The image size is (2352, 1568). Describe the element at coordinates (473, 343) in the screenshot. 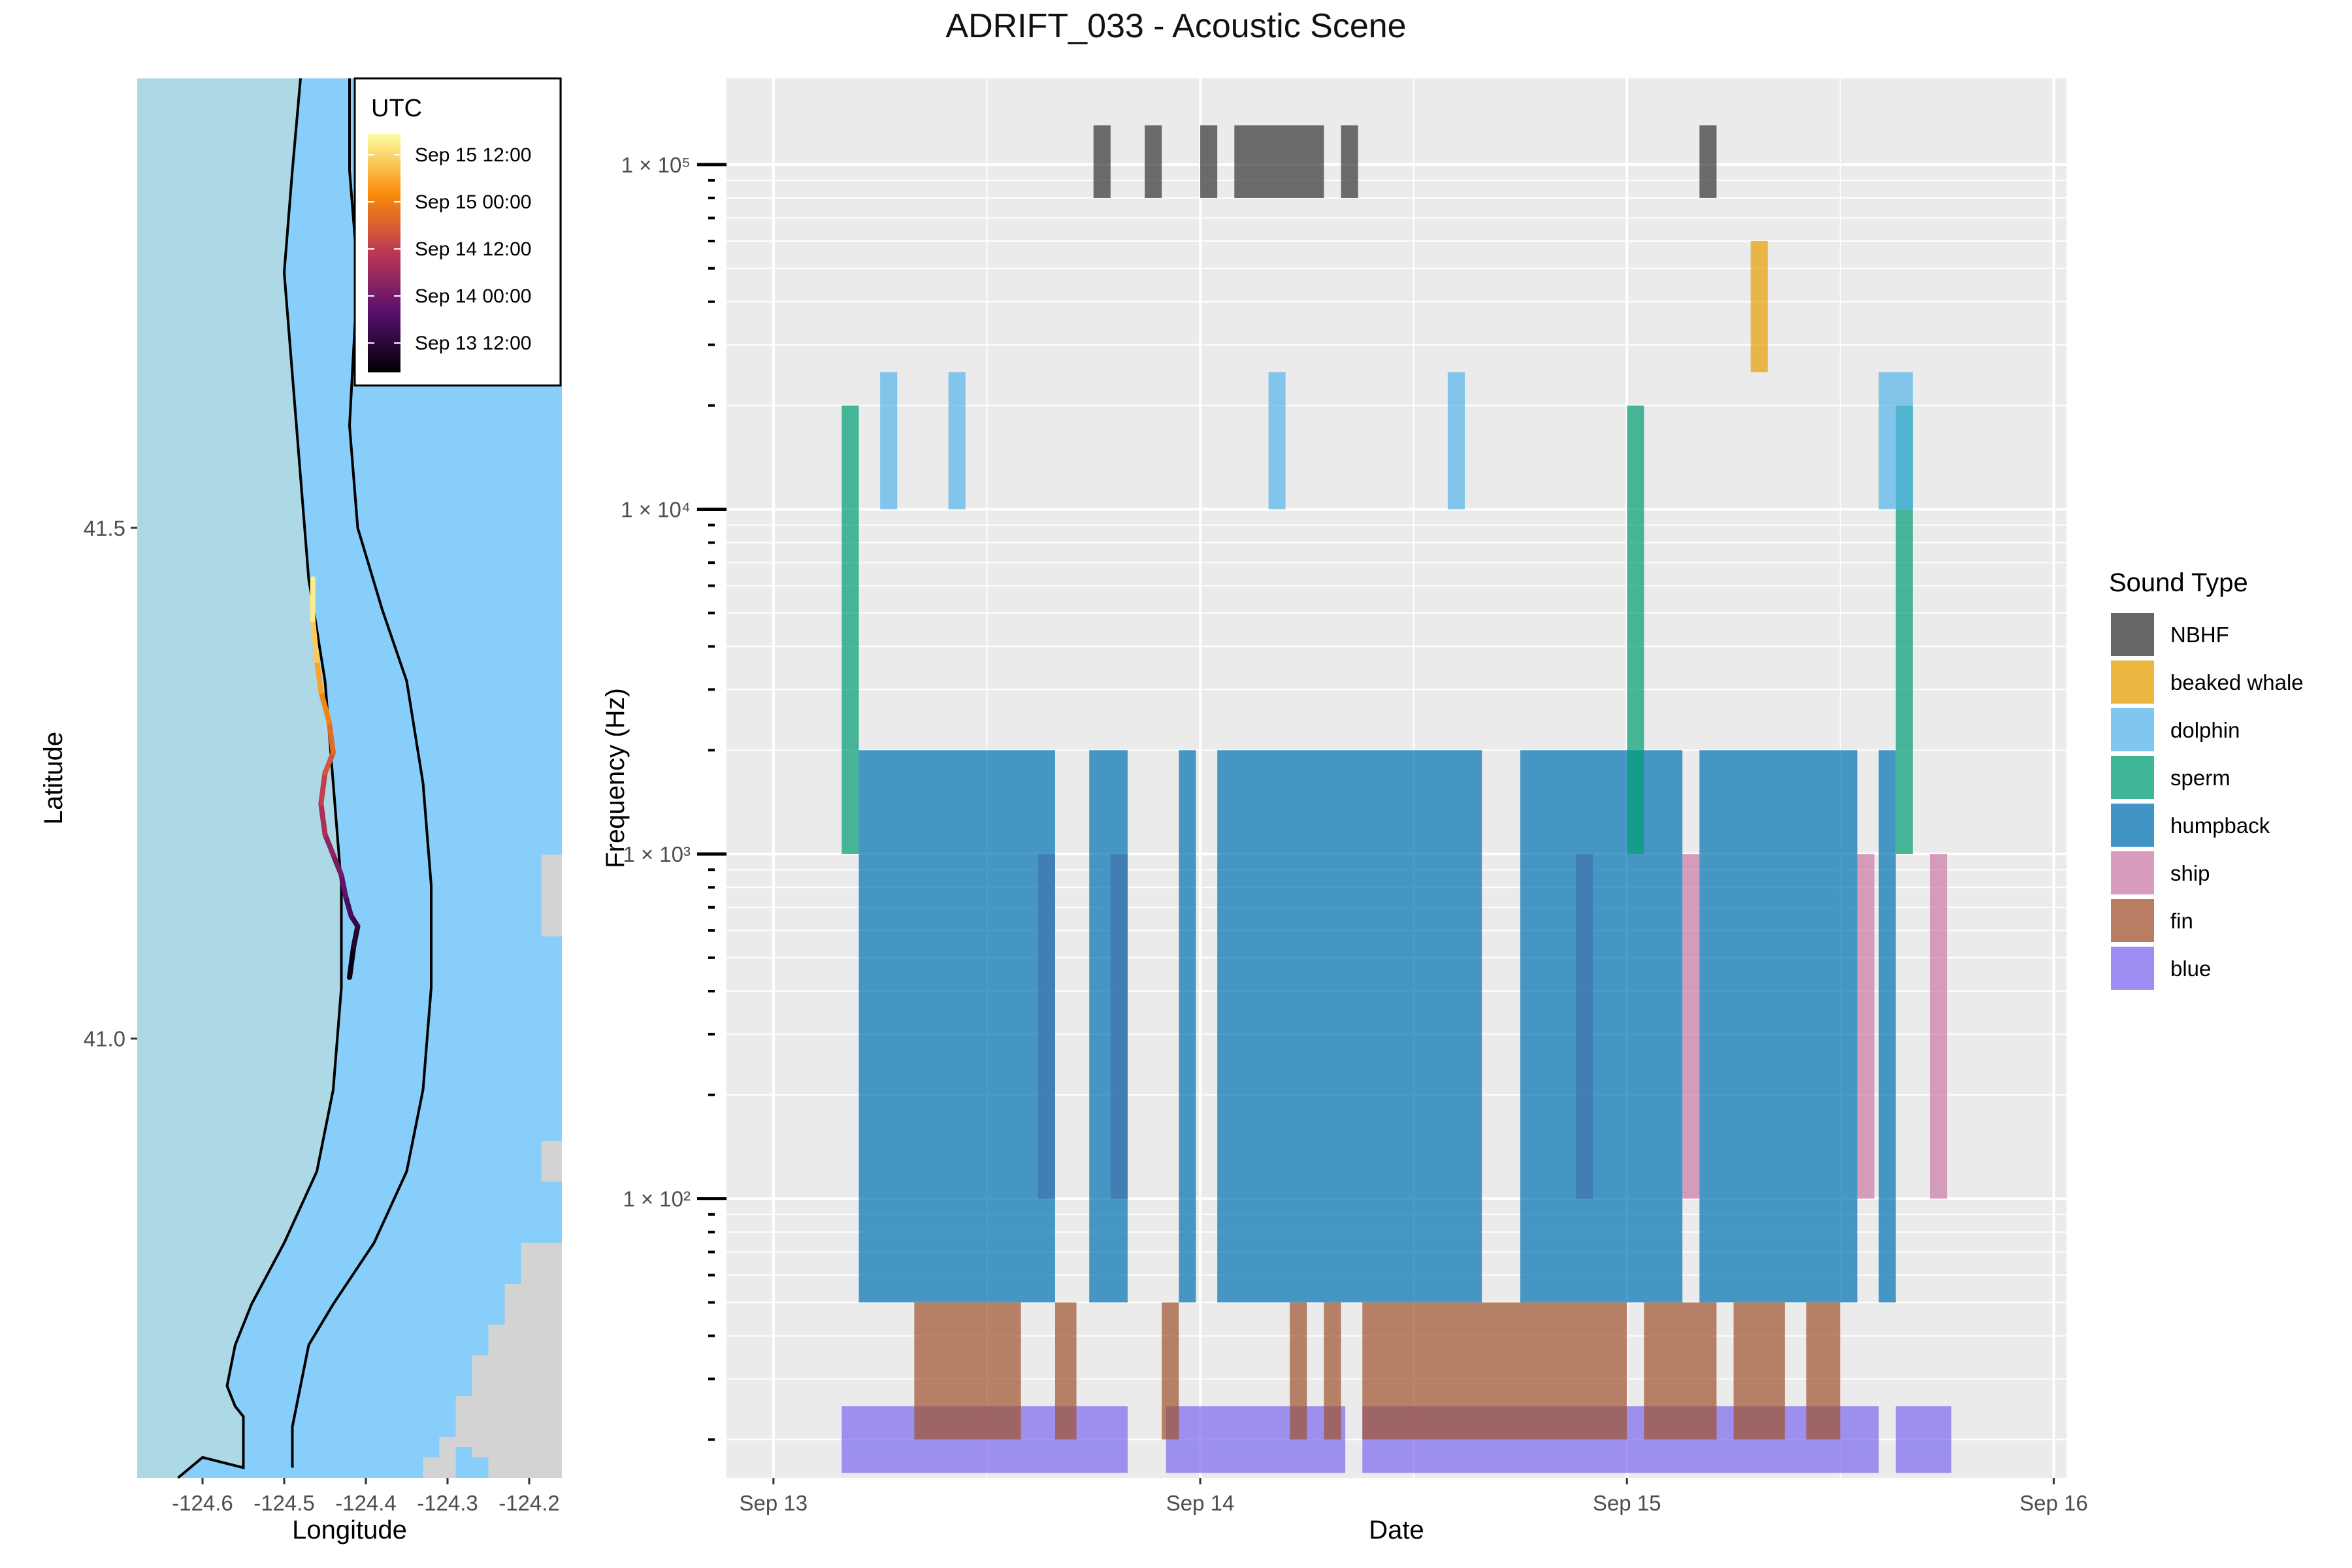

I see `utc-legend-label: Sep 13 12:00` at that location.